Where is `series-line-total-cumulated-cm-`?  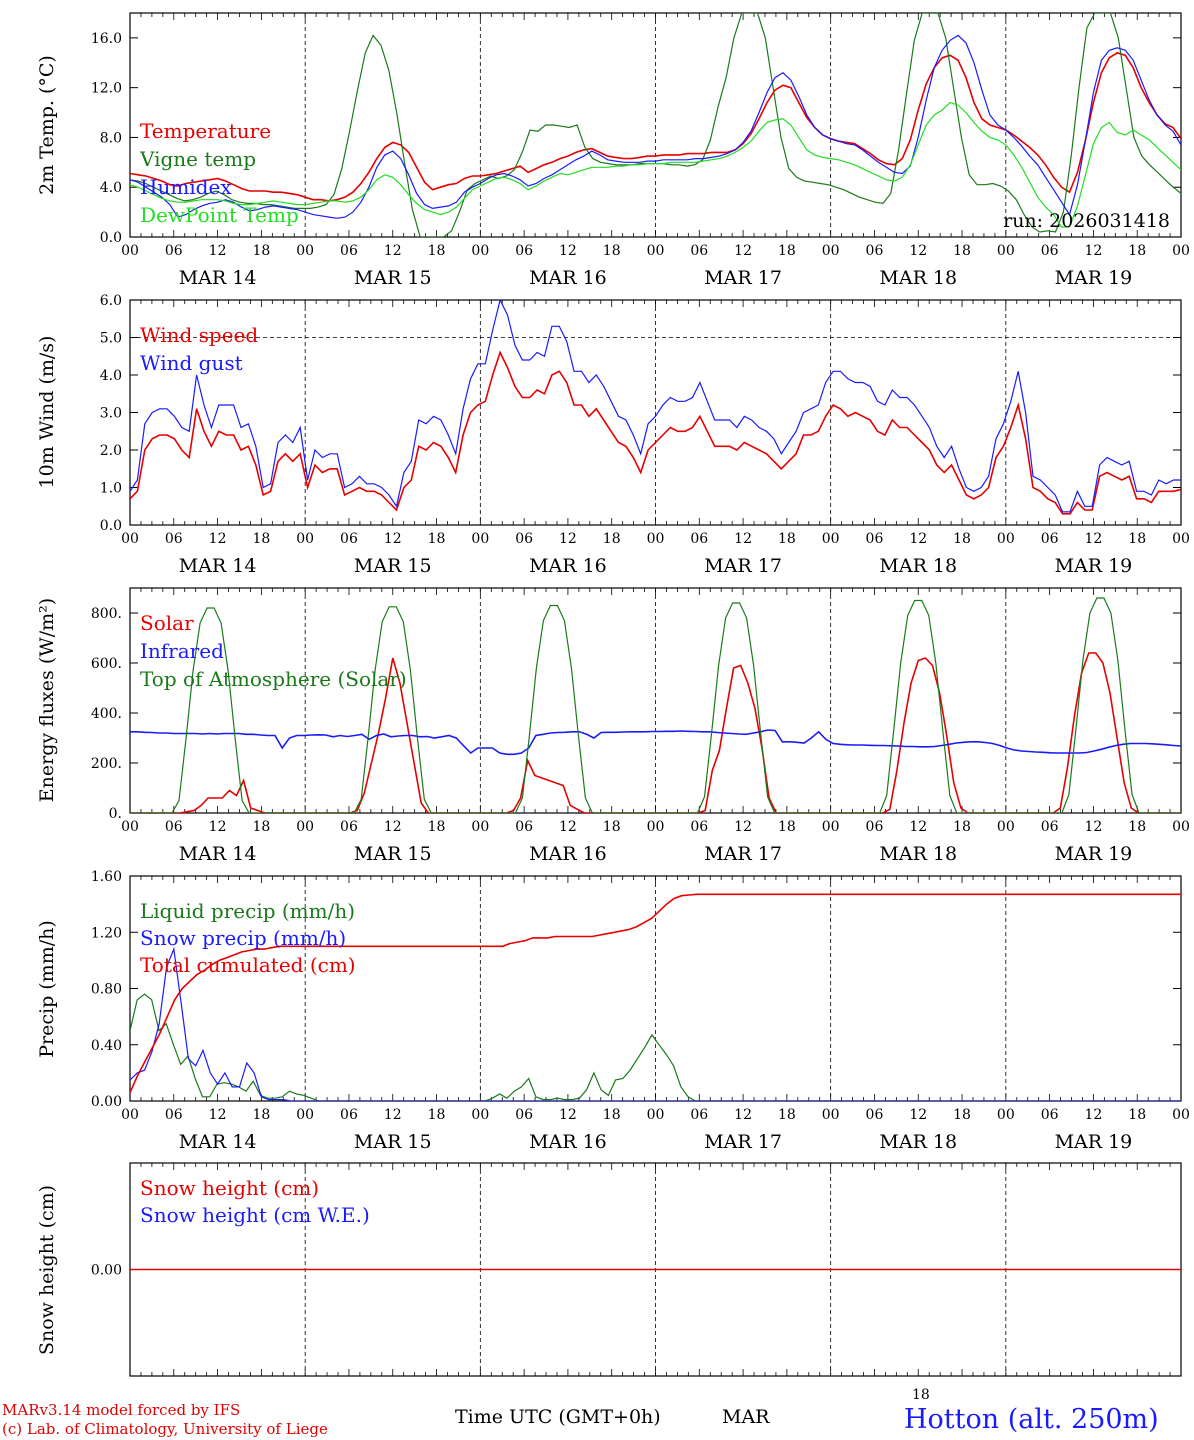 series-line-total-cumulated-cm- is located at coordinates (655, 993).